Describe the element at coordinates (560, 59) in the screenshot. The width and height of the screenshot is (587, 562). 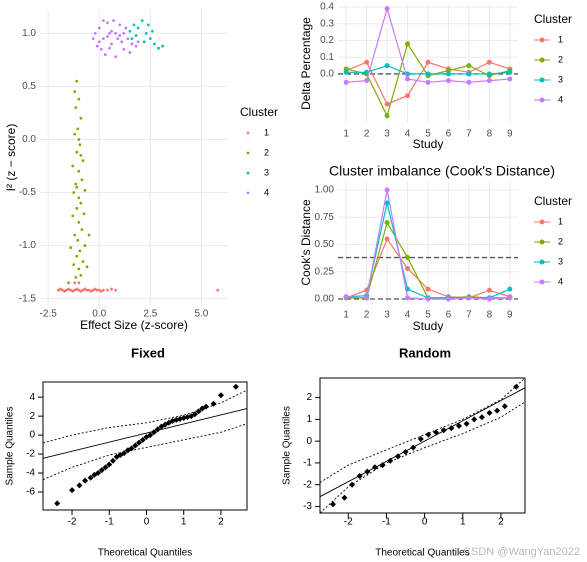
I see `legend-label: 2` at that location.